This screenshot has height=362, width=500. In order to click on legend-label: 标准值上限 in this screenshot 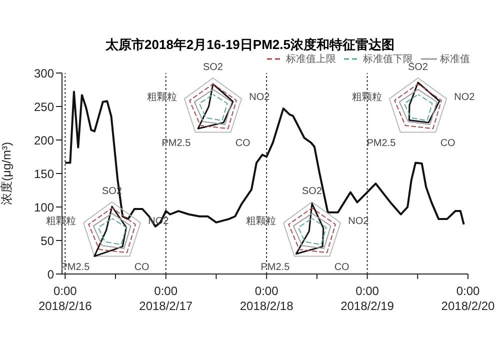, I will do `click(311, 59)`.